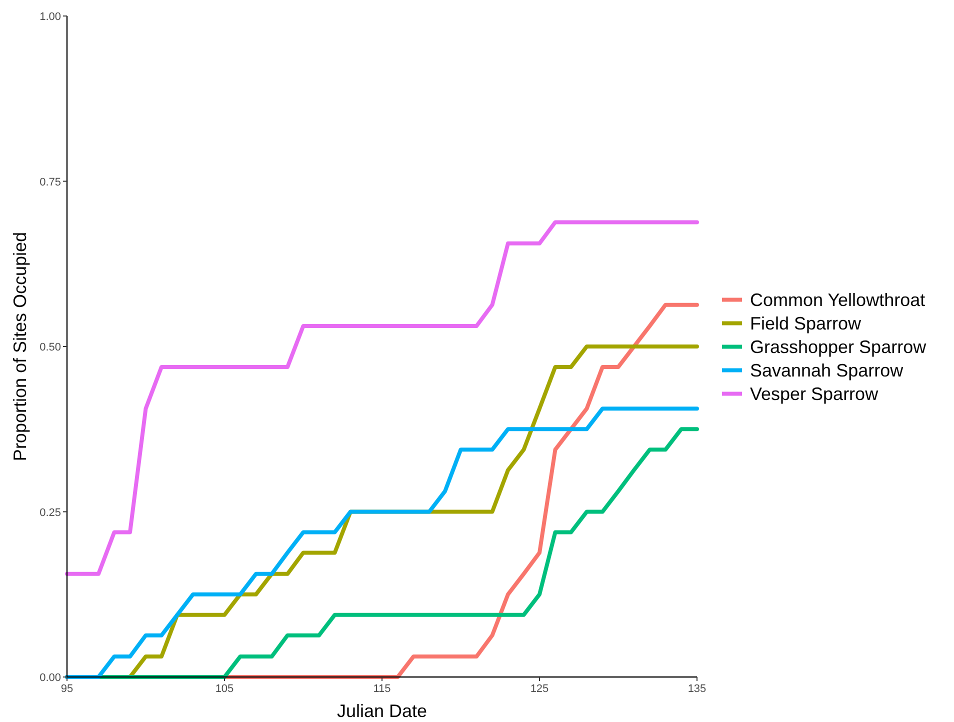 The image size is (954, 722). I want to click on x-tick-label: 105, so click(224, 689).